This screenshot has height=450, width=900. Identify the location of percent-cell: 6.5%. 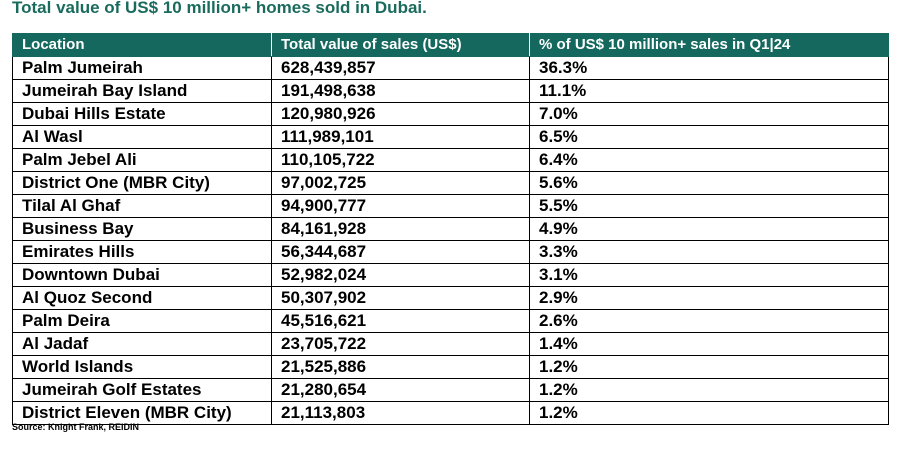
(709, 137).